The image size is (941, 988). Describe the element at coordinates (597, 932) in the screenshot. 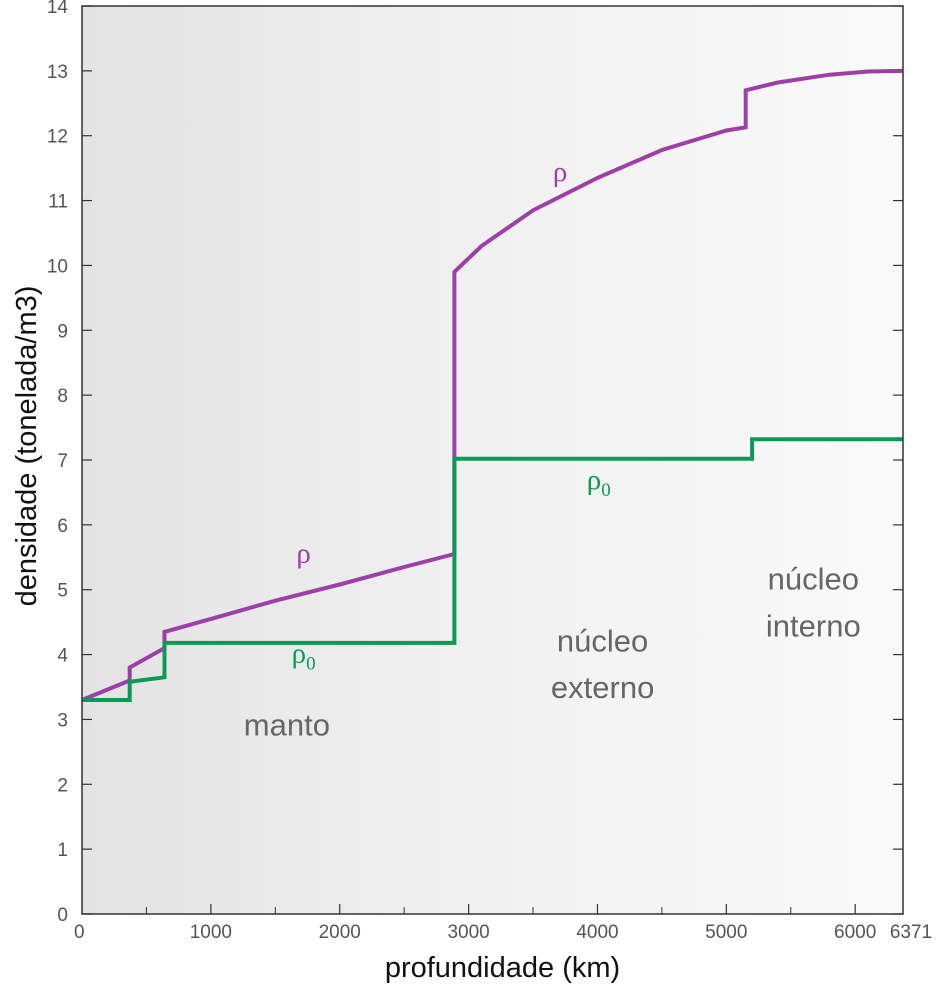

I see `x-tick-label: 4000` at that location.